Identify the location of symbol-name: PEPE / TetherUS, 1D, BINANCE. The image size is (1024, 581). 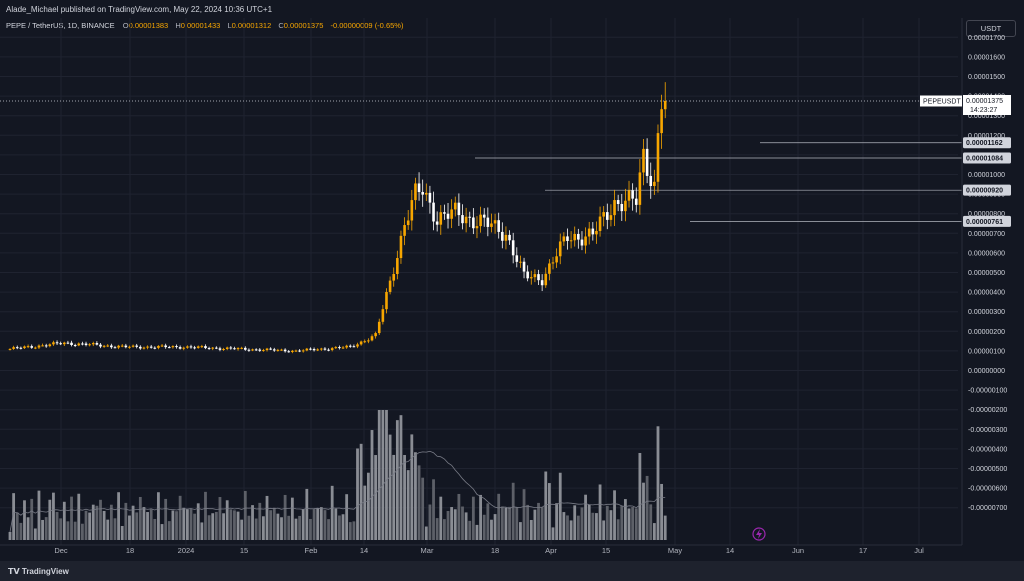
(60, 25).